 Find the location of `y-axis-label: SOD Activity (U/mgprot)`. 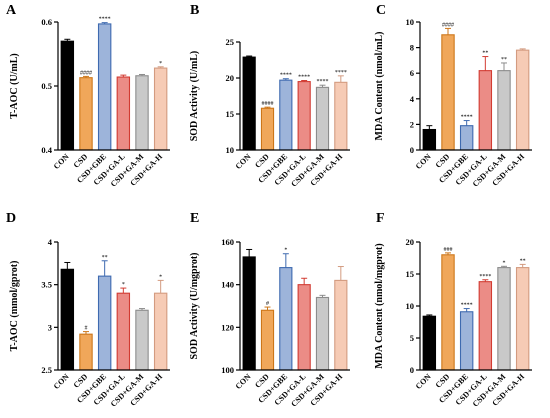

y-axis-label: SOD Activity (U/mgprot) is located at coordinates (194, 305).